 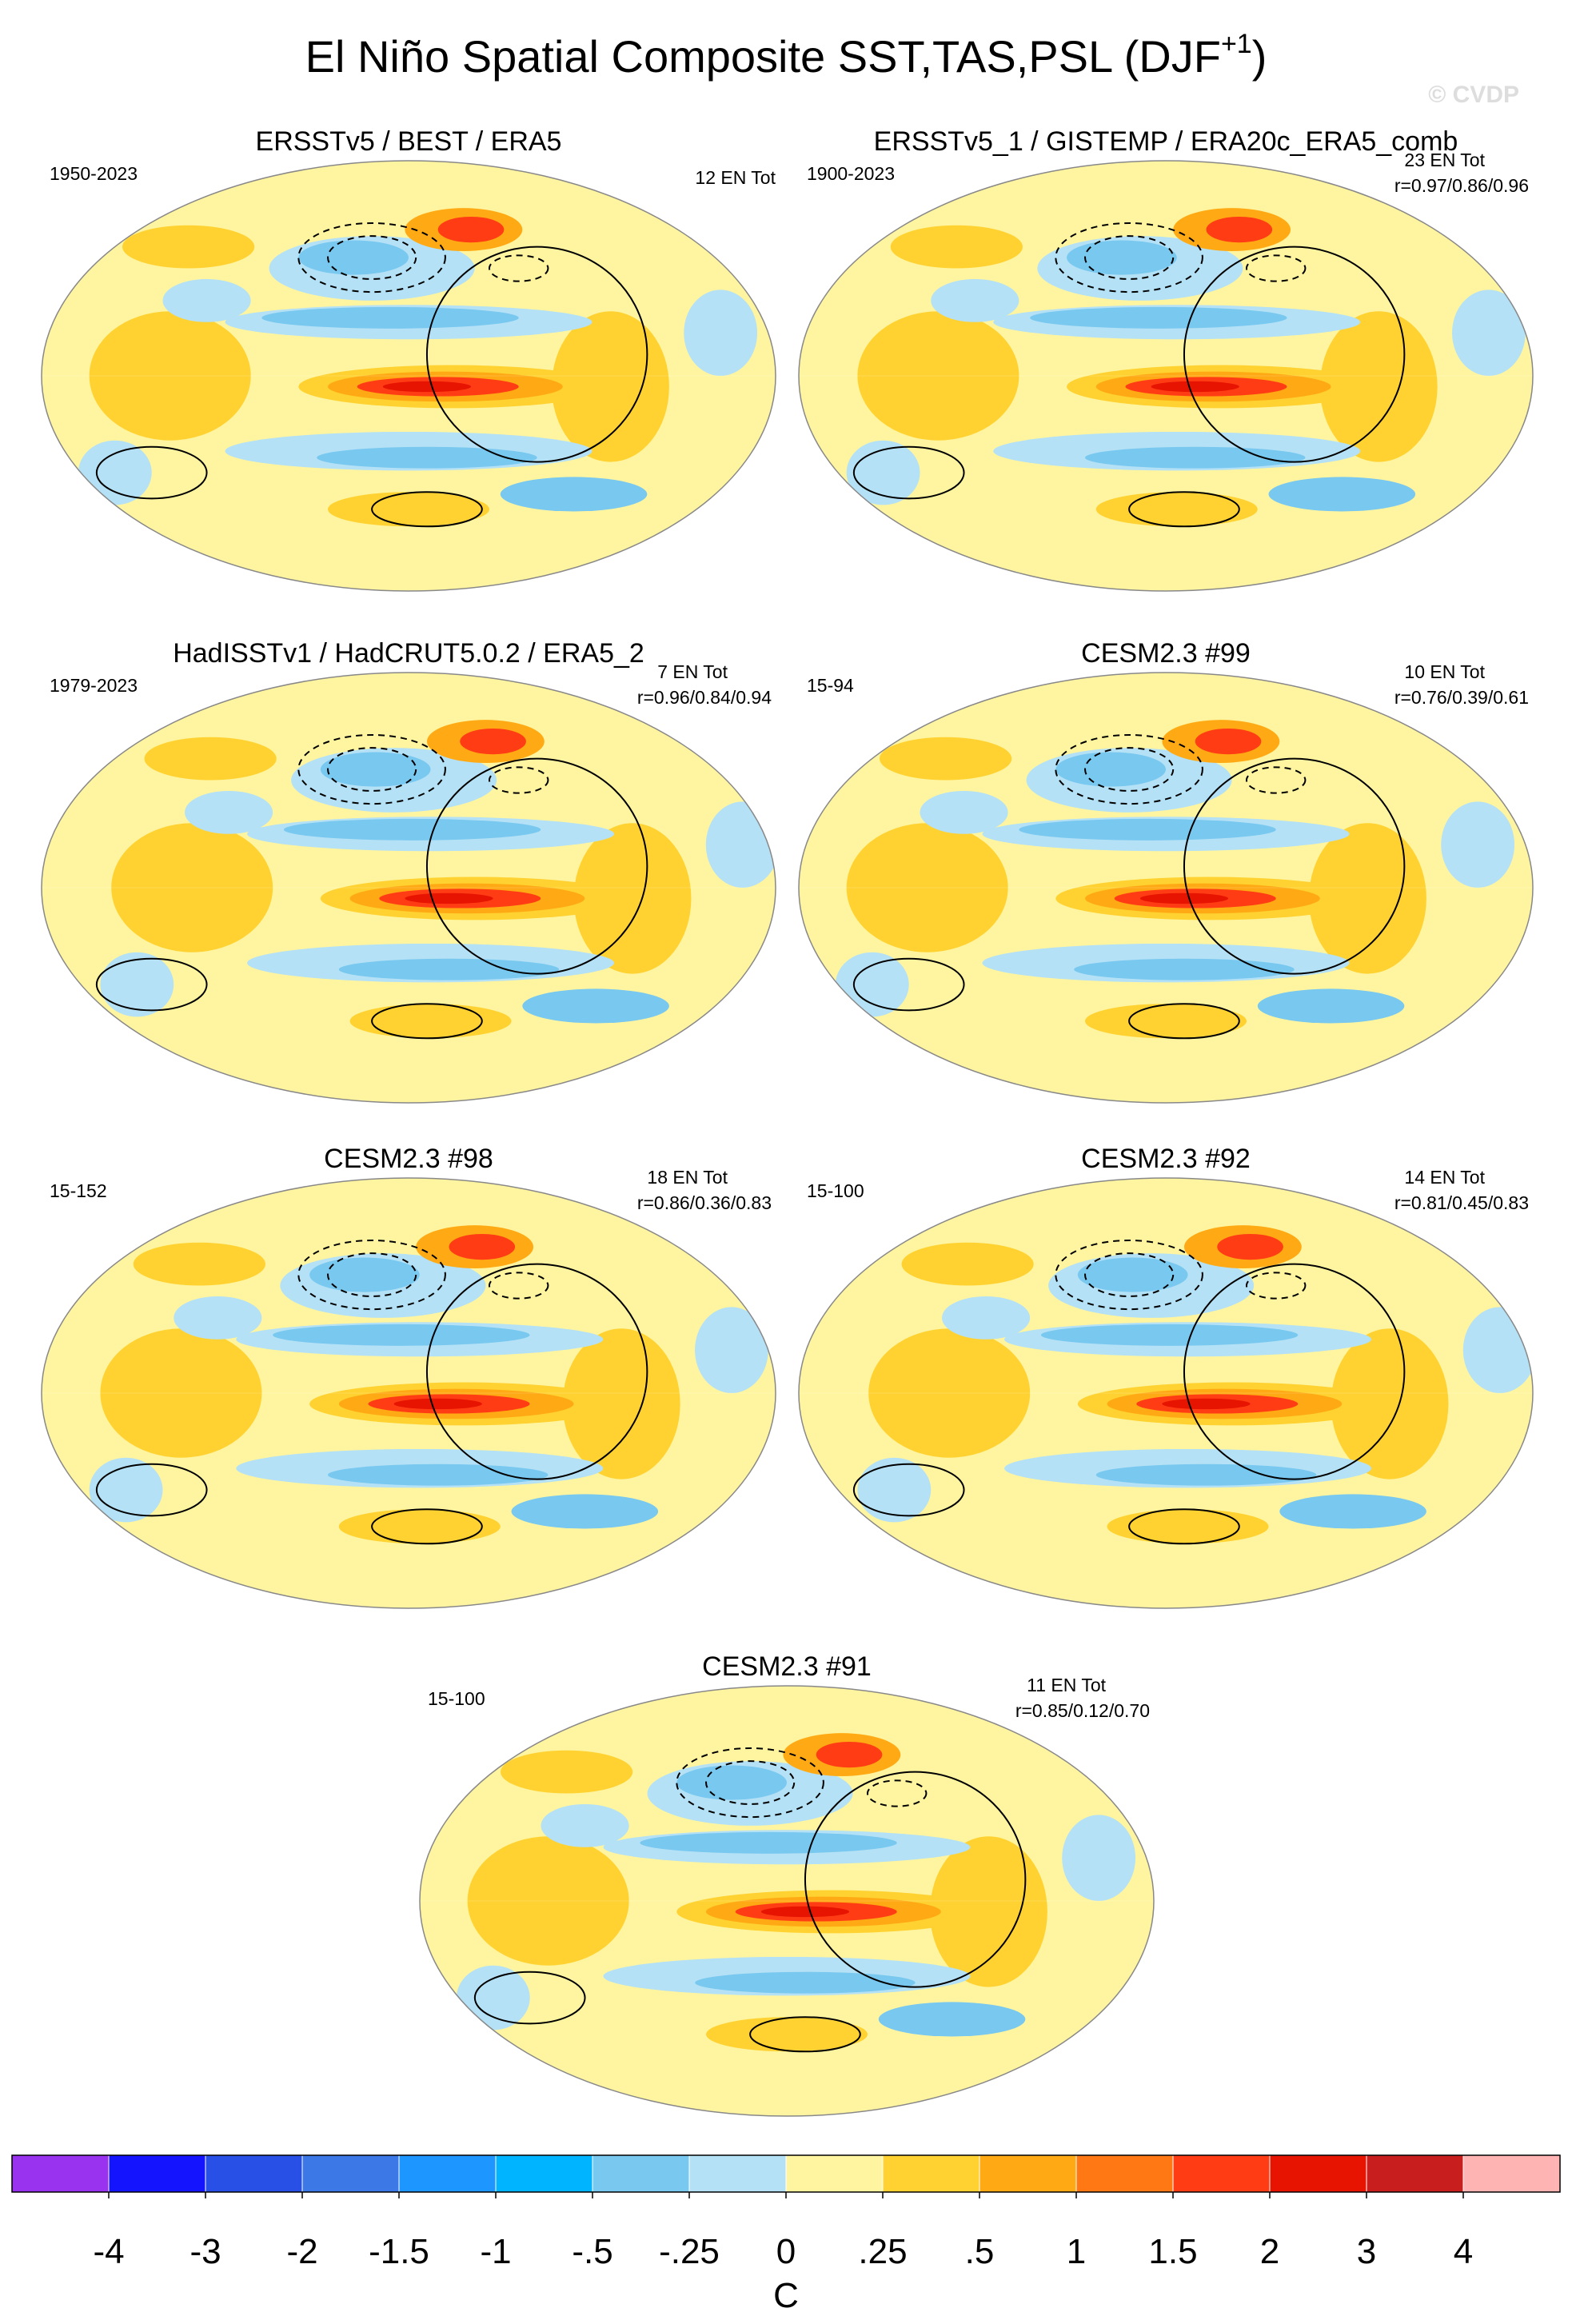 What do you see at coordinates (1259, 56) in the screenshot?
I see `title-end: )` at bounding box center [1259, 56].